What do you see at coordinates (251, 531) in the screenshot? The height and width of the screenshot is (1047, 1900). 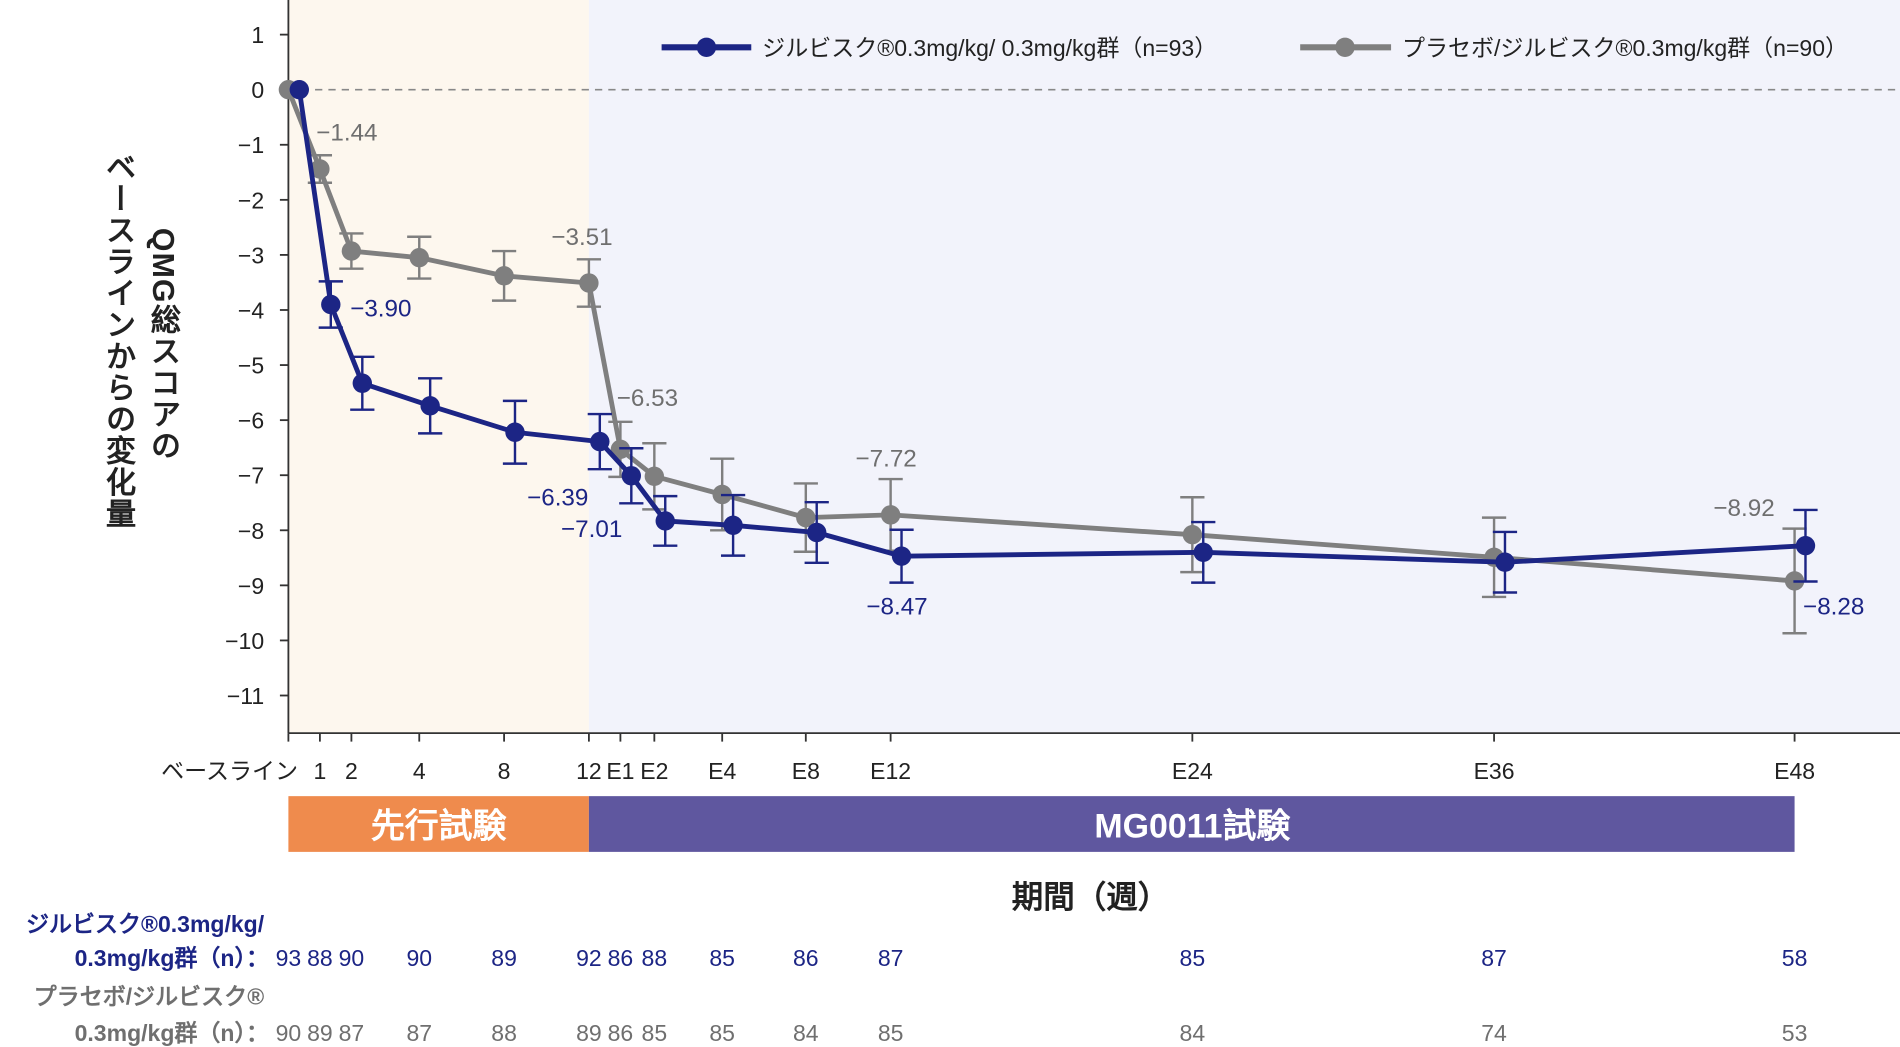 I see `y-tick-label: −8` at bounding box center [251, 531].